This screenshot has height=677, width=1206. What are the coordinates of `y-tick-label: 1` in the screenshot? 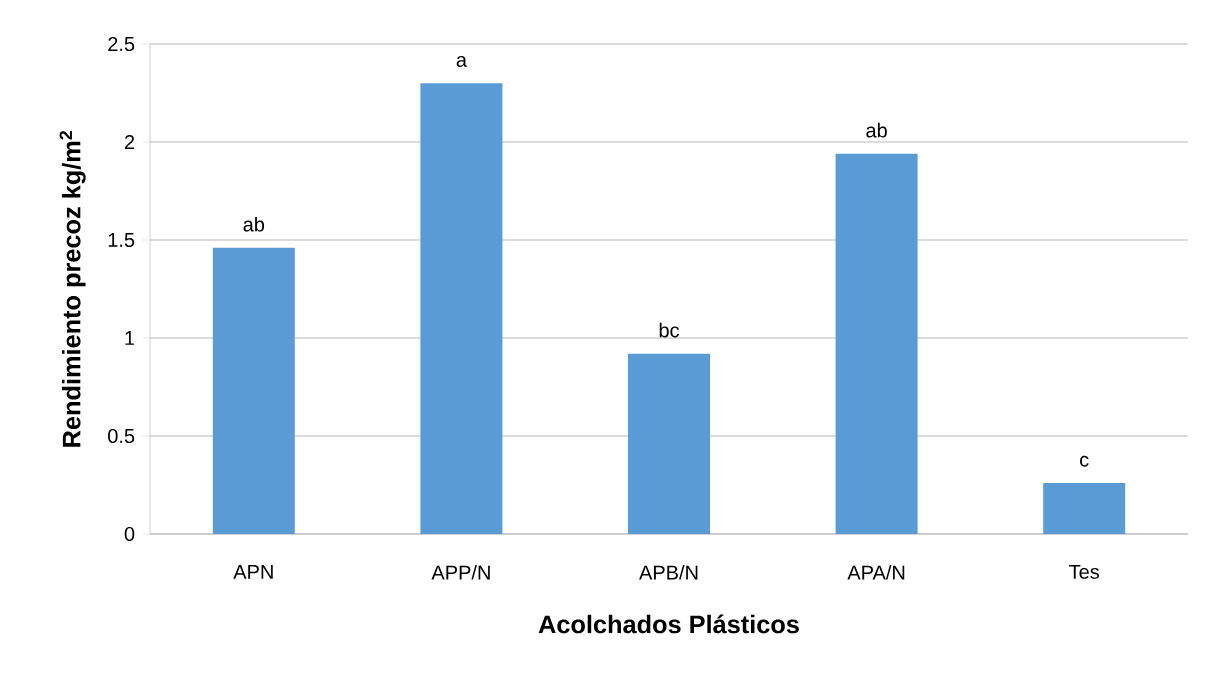 It's located at (130, 338).